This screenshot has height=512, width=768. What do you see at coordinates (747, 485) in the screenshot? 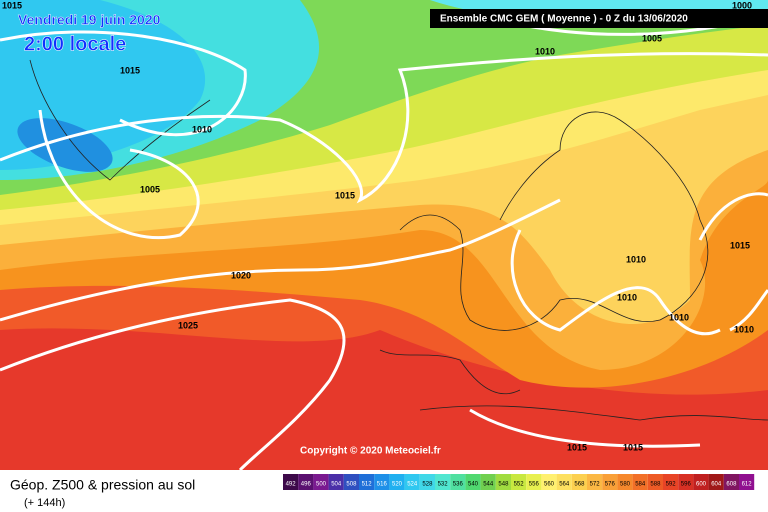
I see `scale-label: 612` at bounding box center [747, 485].